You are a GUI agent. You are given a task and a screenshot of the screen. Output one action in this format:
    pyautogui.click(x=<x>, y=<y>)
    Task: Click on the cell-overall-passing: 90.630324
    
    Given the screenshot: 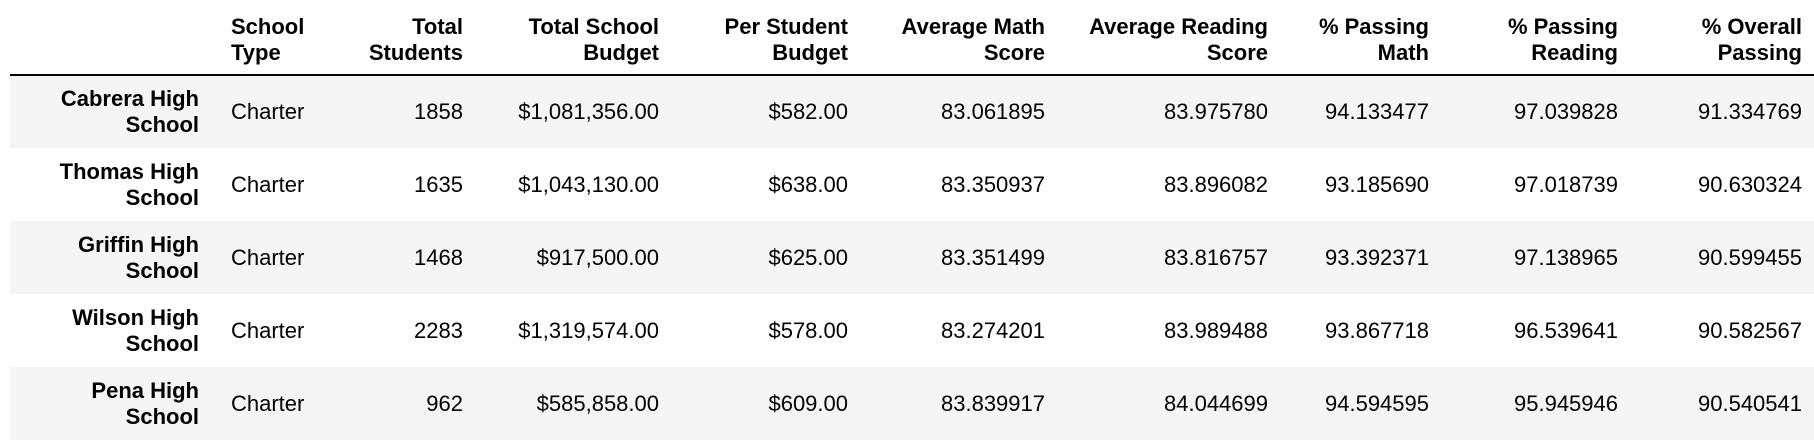 What is the action you would take?
    pyautogui.click(x=1750, y=184)
    